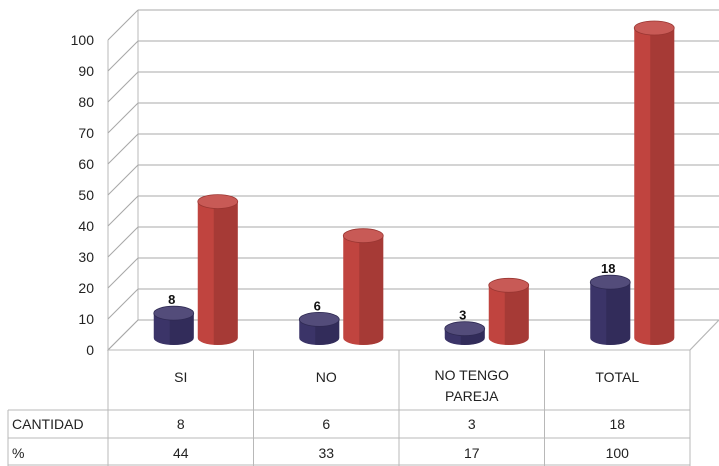 Image resolution: width=719 pixels, height=466 pixels. What do you see at coordinates (83, 40) in the screenshot?
I see `y-tick-label: 100` at bounding box center [83, 40].